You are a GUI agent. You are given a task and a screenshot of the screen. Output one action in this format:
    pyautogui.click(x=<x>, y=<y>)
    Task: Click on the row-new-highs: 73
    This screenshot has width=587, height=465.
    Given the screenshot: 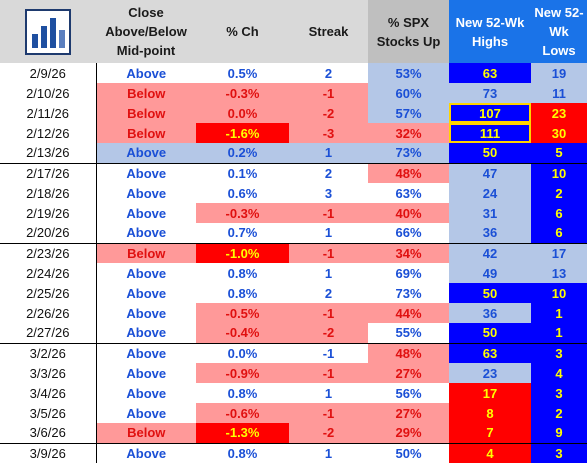 What is the action you would take?
    pyautogui.click(x=490, y=93)
    